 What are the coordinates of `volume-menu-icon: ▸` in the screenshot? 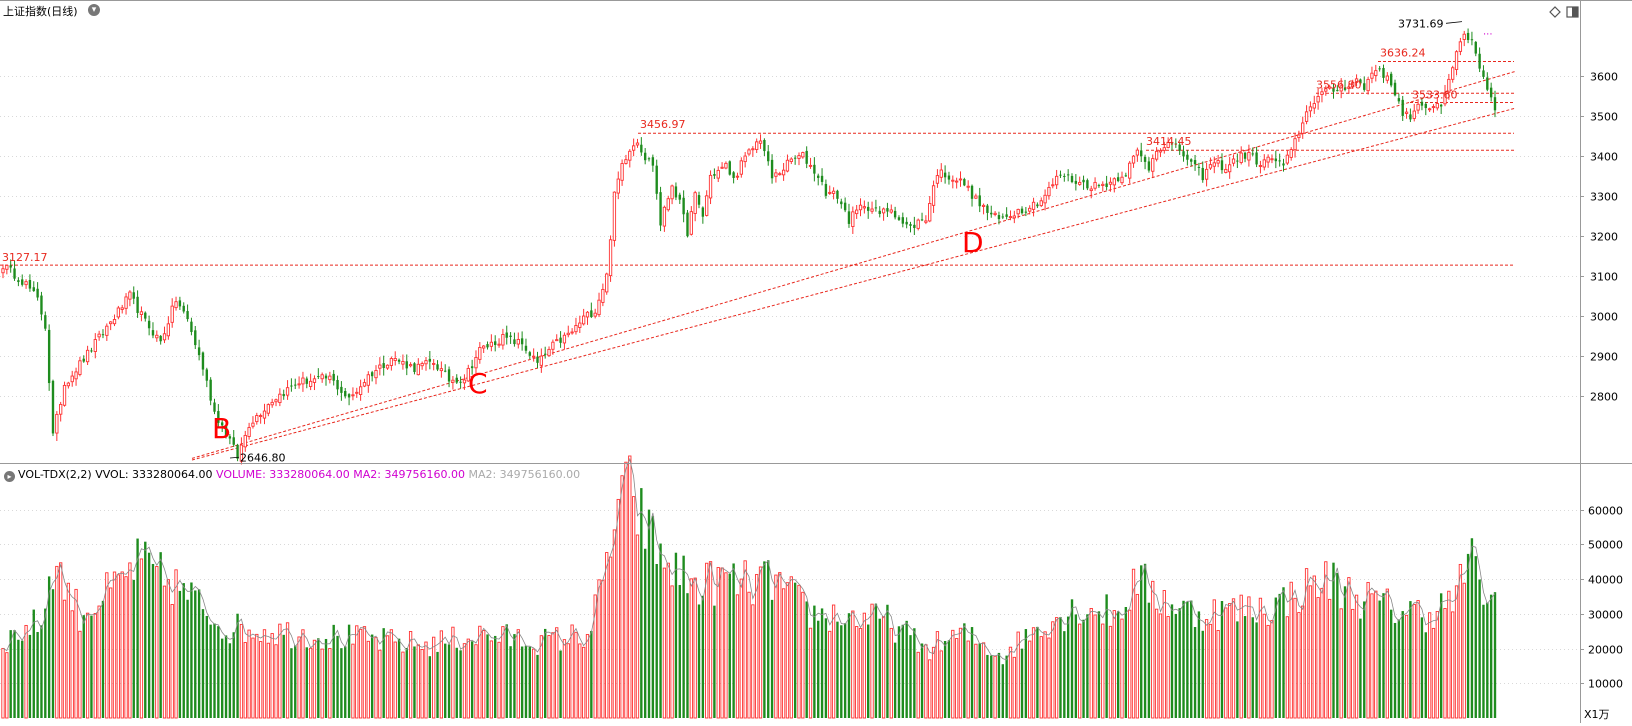 It's located at (9, 476).